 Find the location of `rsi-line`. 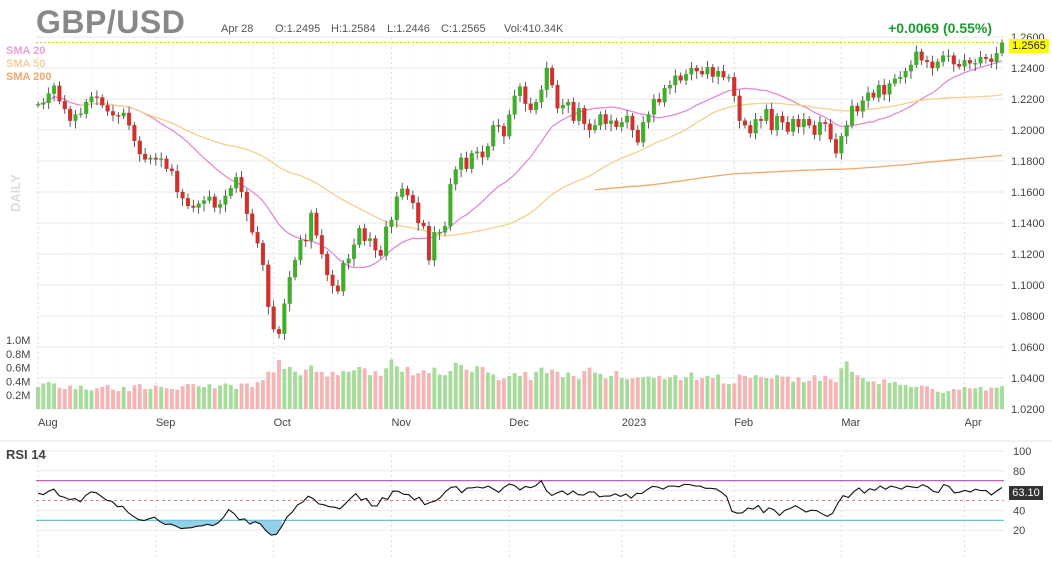

rsi-line is located at coordinates (520, 507).